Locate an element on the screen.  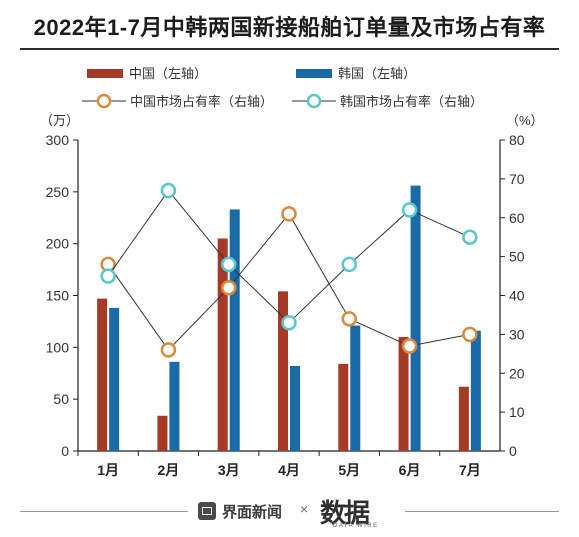
legend-swatch-china-bar is located at coordinates (105, 73).